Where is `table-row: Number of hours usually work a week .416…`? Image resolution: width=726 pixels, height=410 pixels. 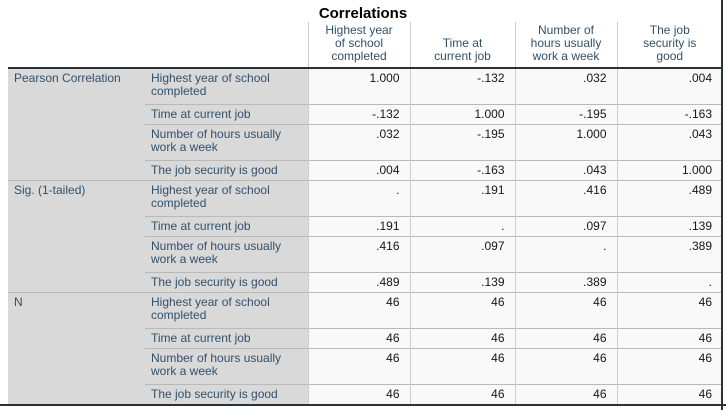
table-row: Number of hours usually work a week .416… is located at coordinates (365, 253).